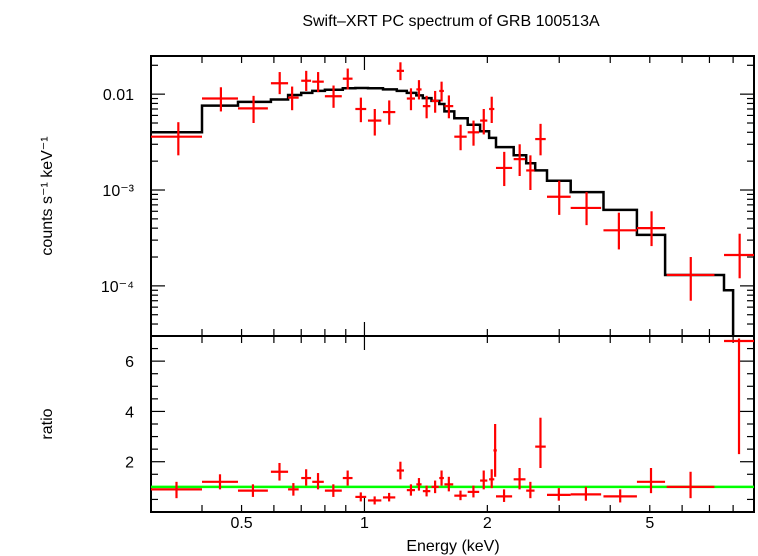 The image size is (758, 556). Describe the element at coordinates (451, 21) in the screenshot. I see `chart-title: Swift–XRT PC spectrum of GRB 100513A` at that location.